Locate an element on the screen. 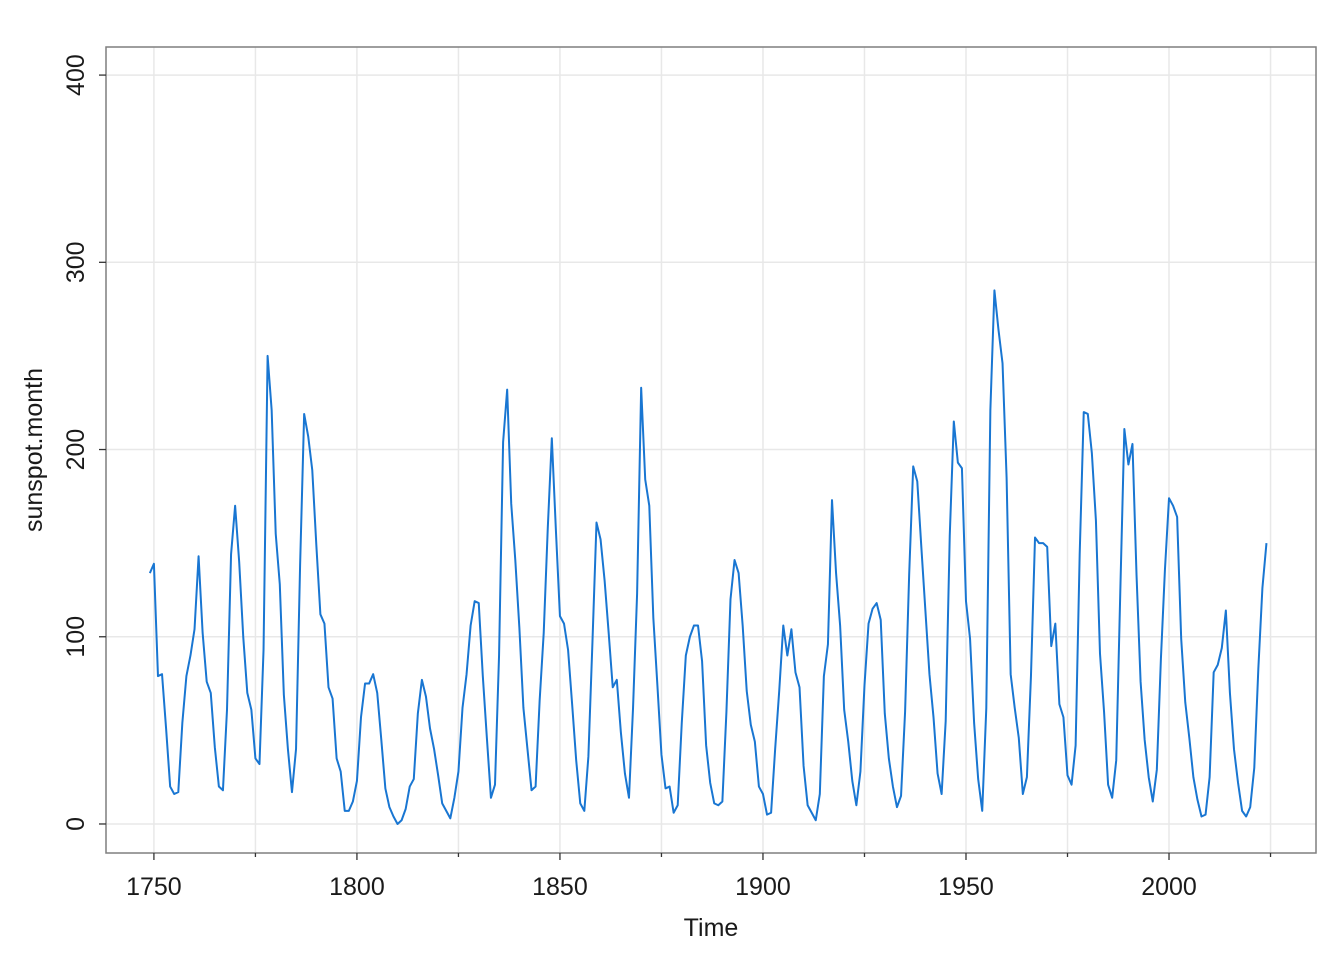 The height and width of the screenshot is (960, 1344). y-axis-label: sunspot.month is located at coordinates (34, 450).